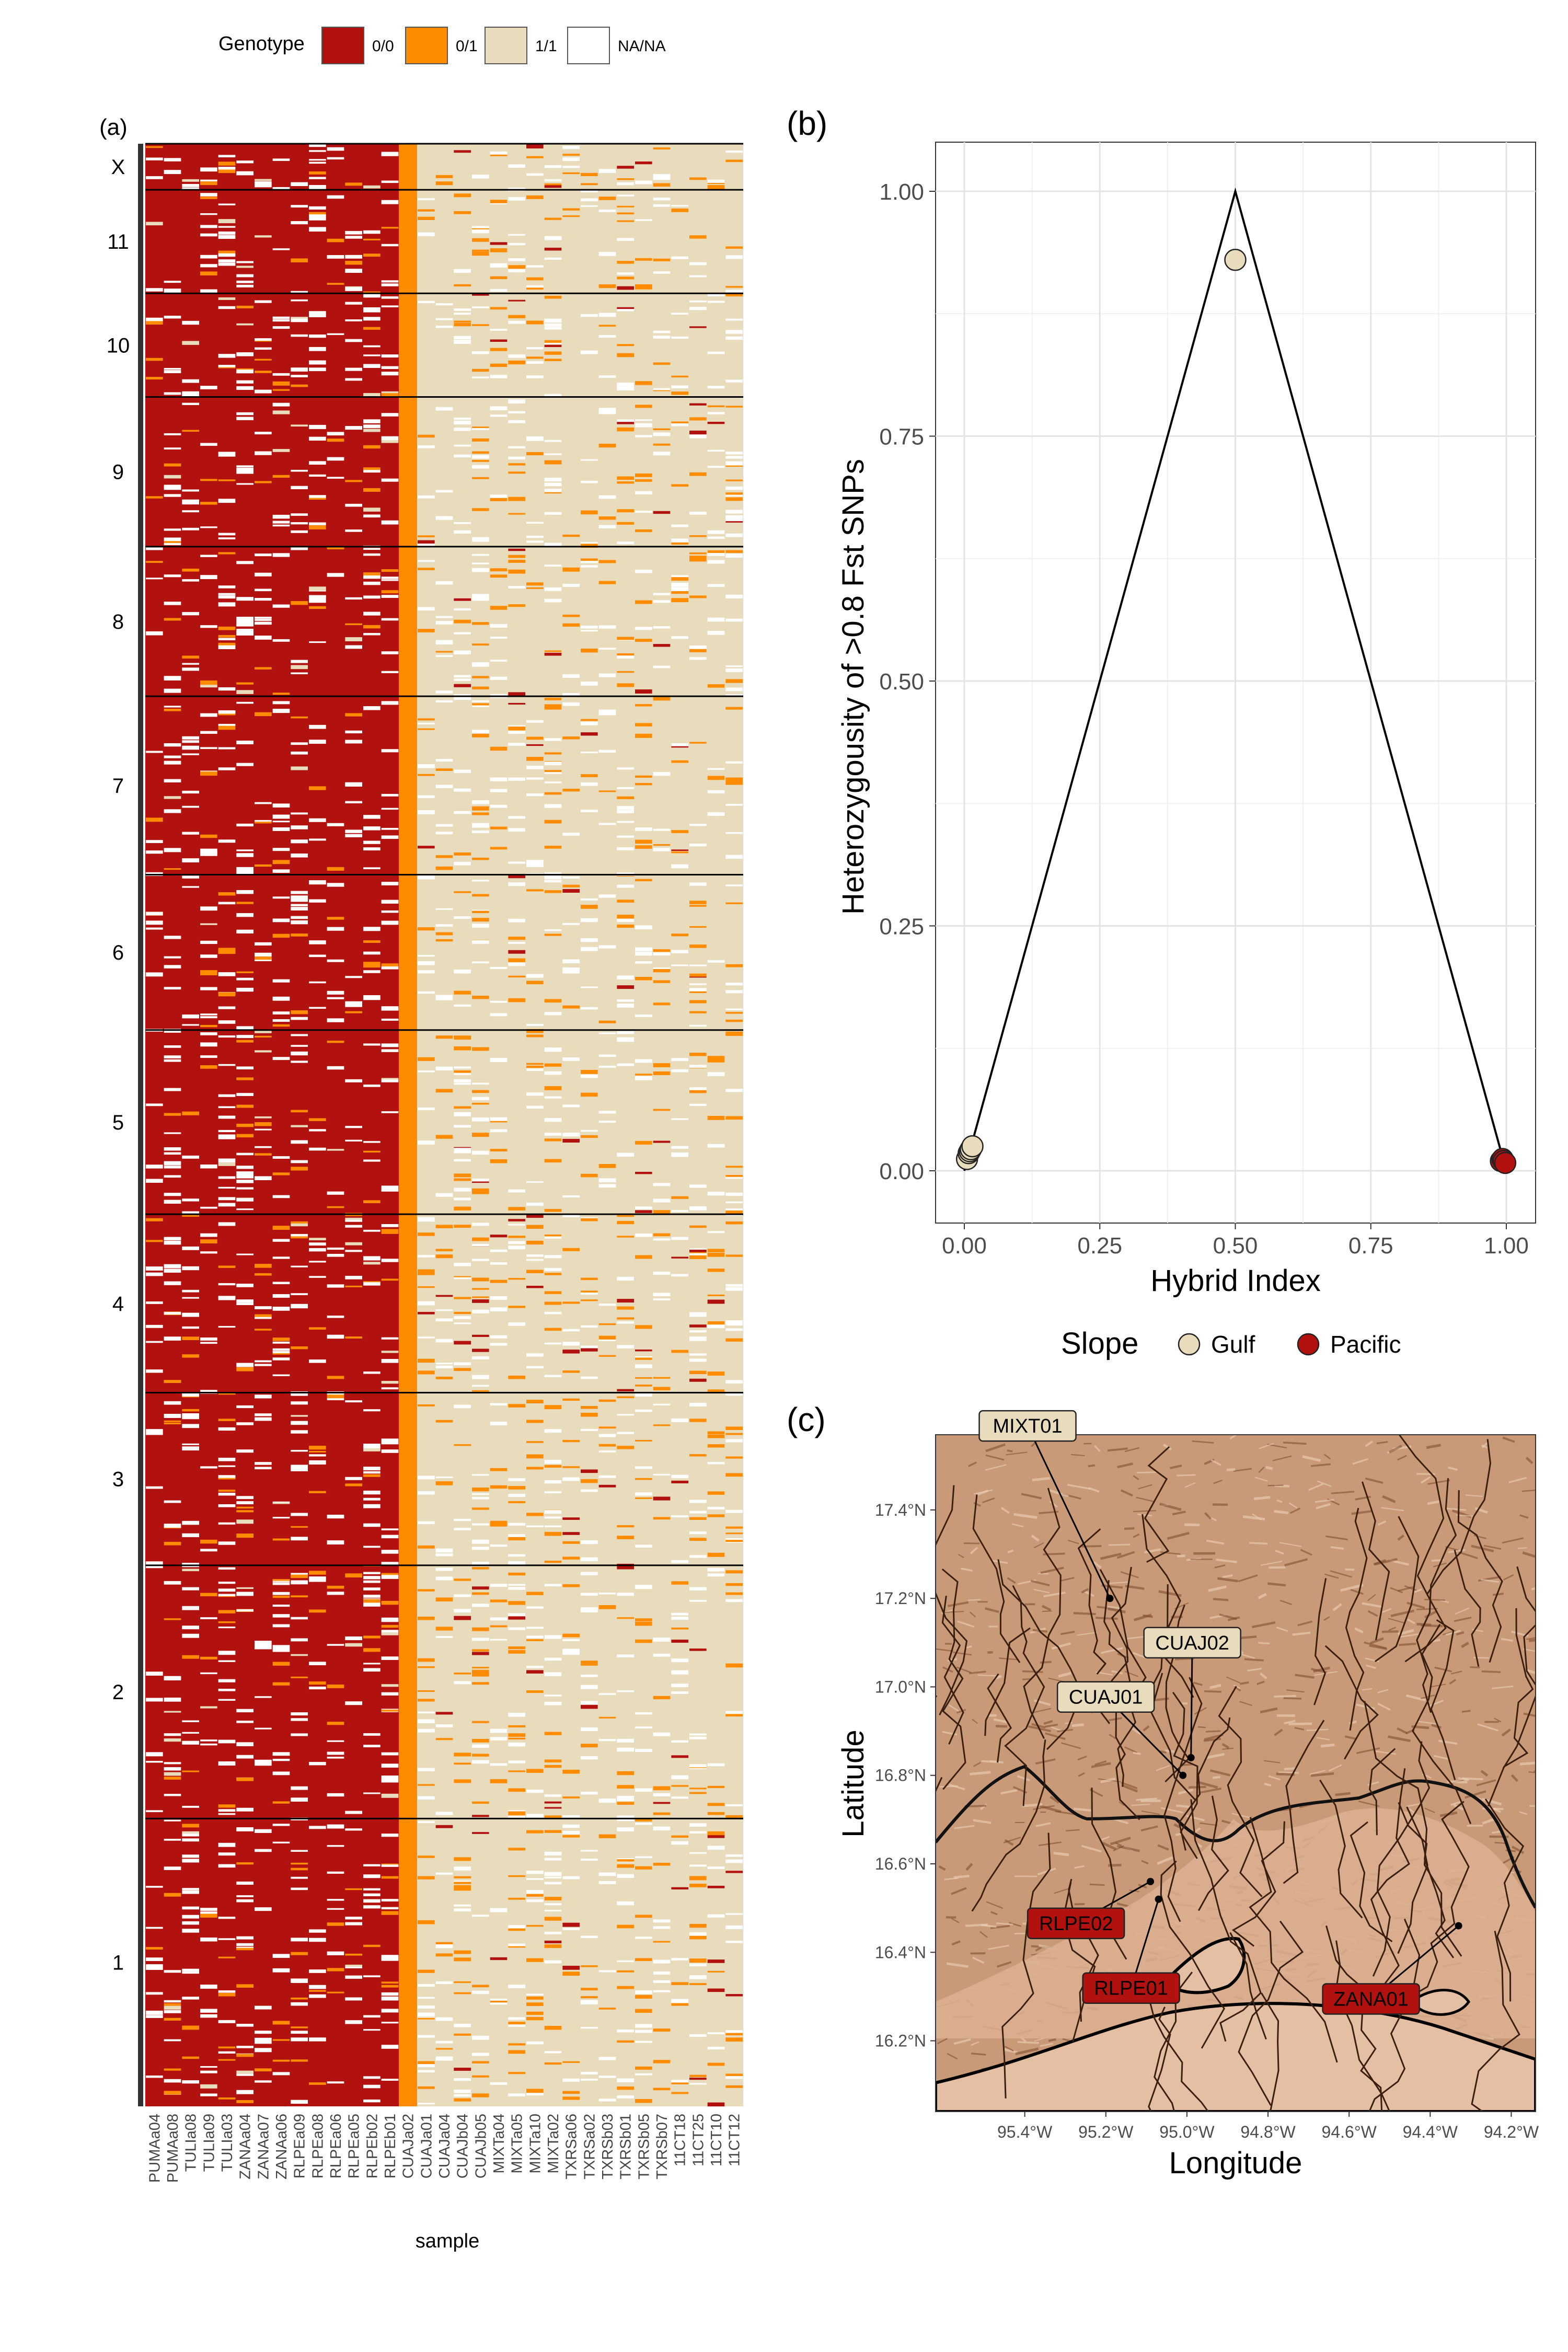 The width and height of the screenshot is (1568, 2352). Describe the element at coordinates (901, 192) in the screenshot. I see `y-tick-label: 1.00` at that location.